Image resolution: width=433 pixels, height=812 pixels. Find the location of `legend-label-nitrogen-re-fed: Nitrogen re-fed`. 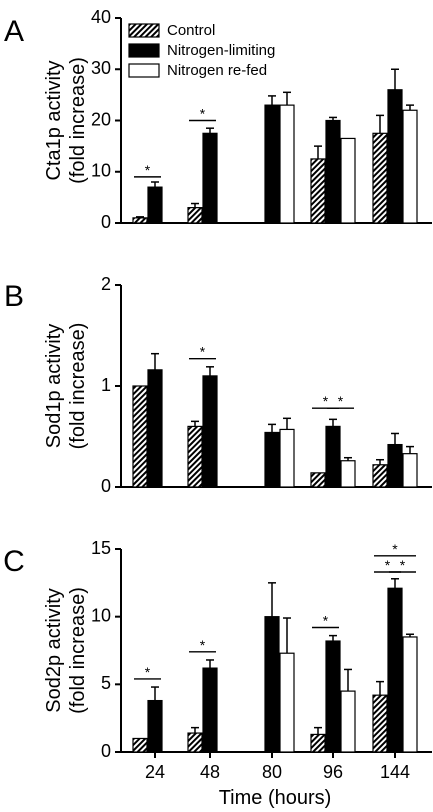

legend-label-nitrogen-re-fed: Nitrogen re-fed is located at coordinates (217, 70).